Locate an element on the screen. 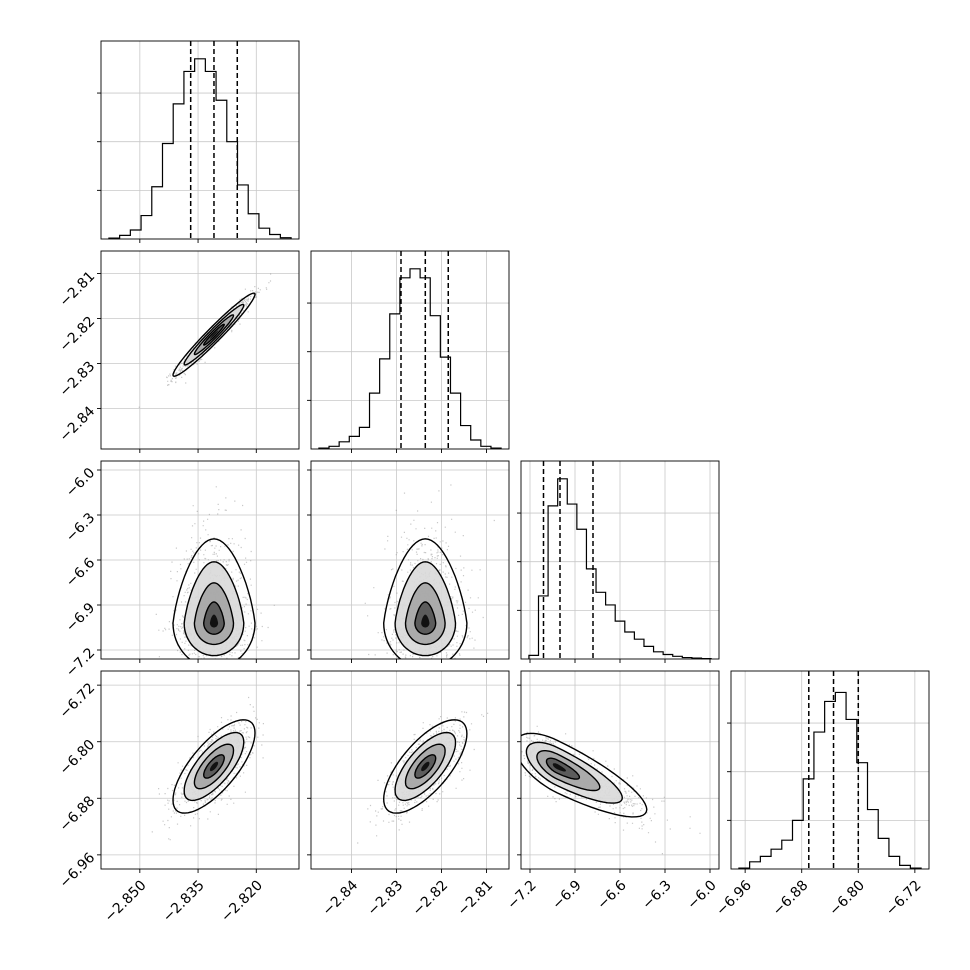 The image size is (970, 970). x-tick-label: −6.3 is located at coordinates (656, 894).